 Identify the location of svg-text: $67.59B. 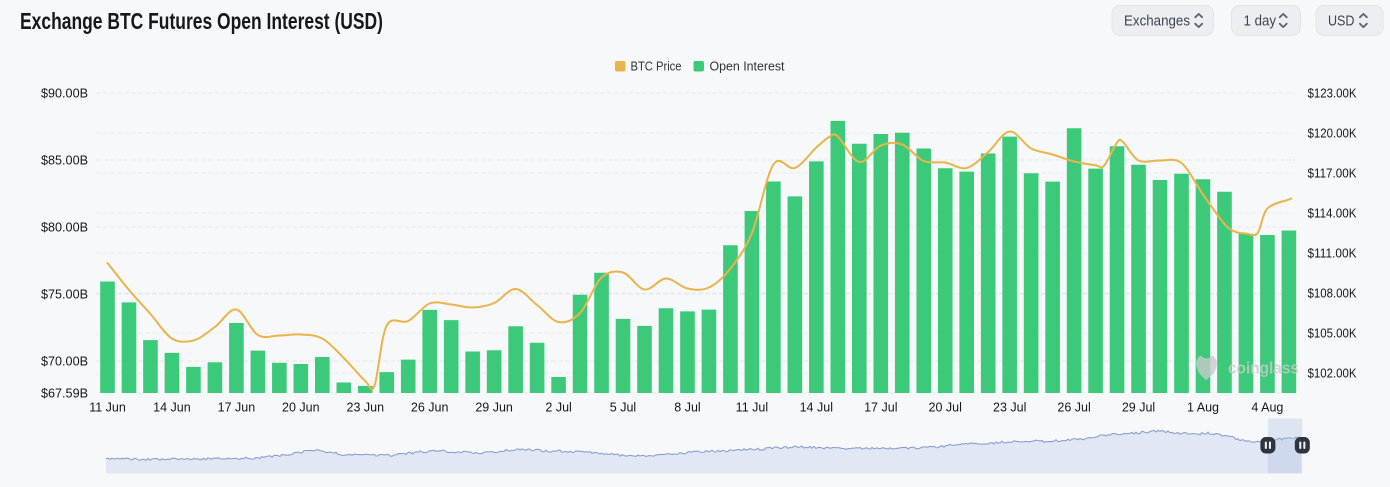
(64, 393).